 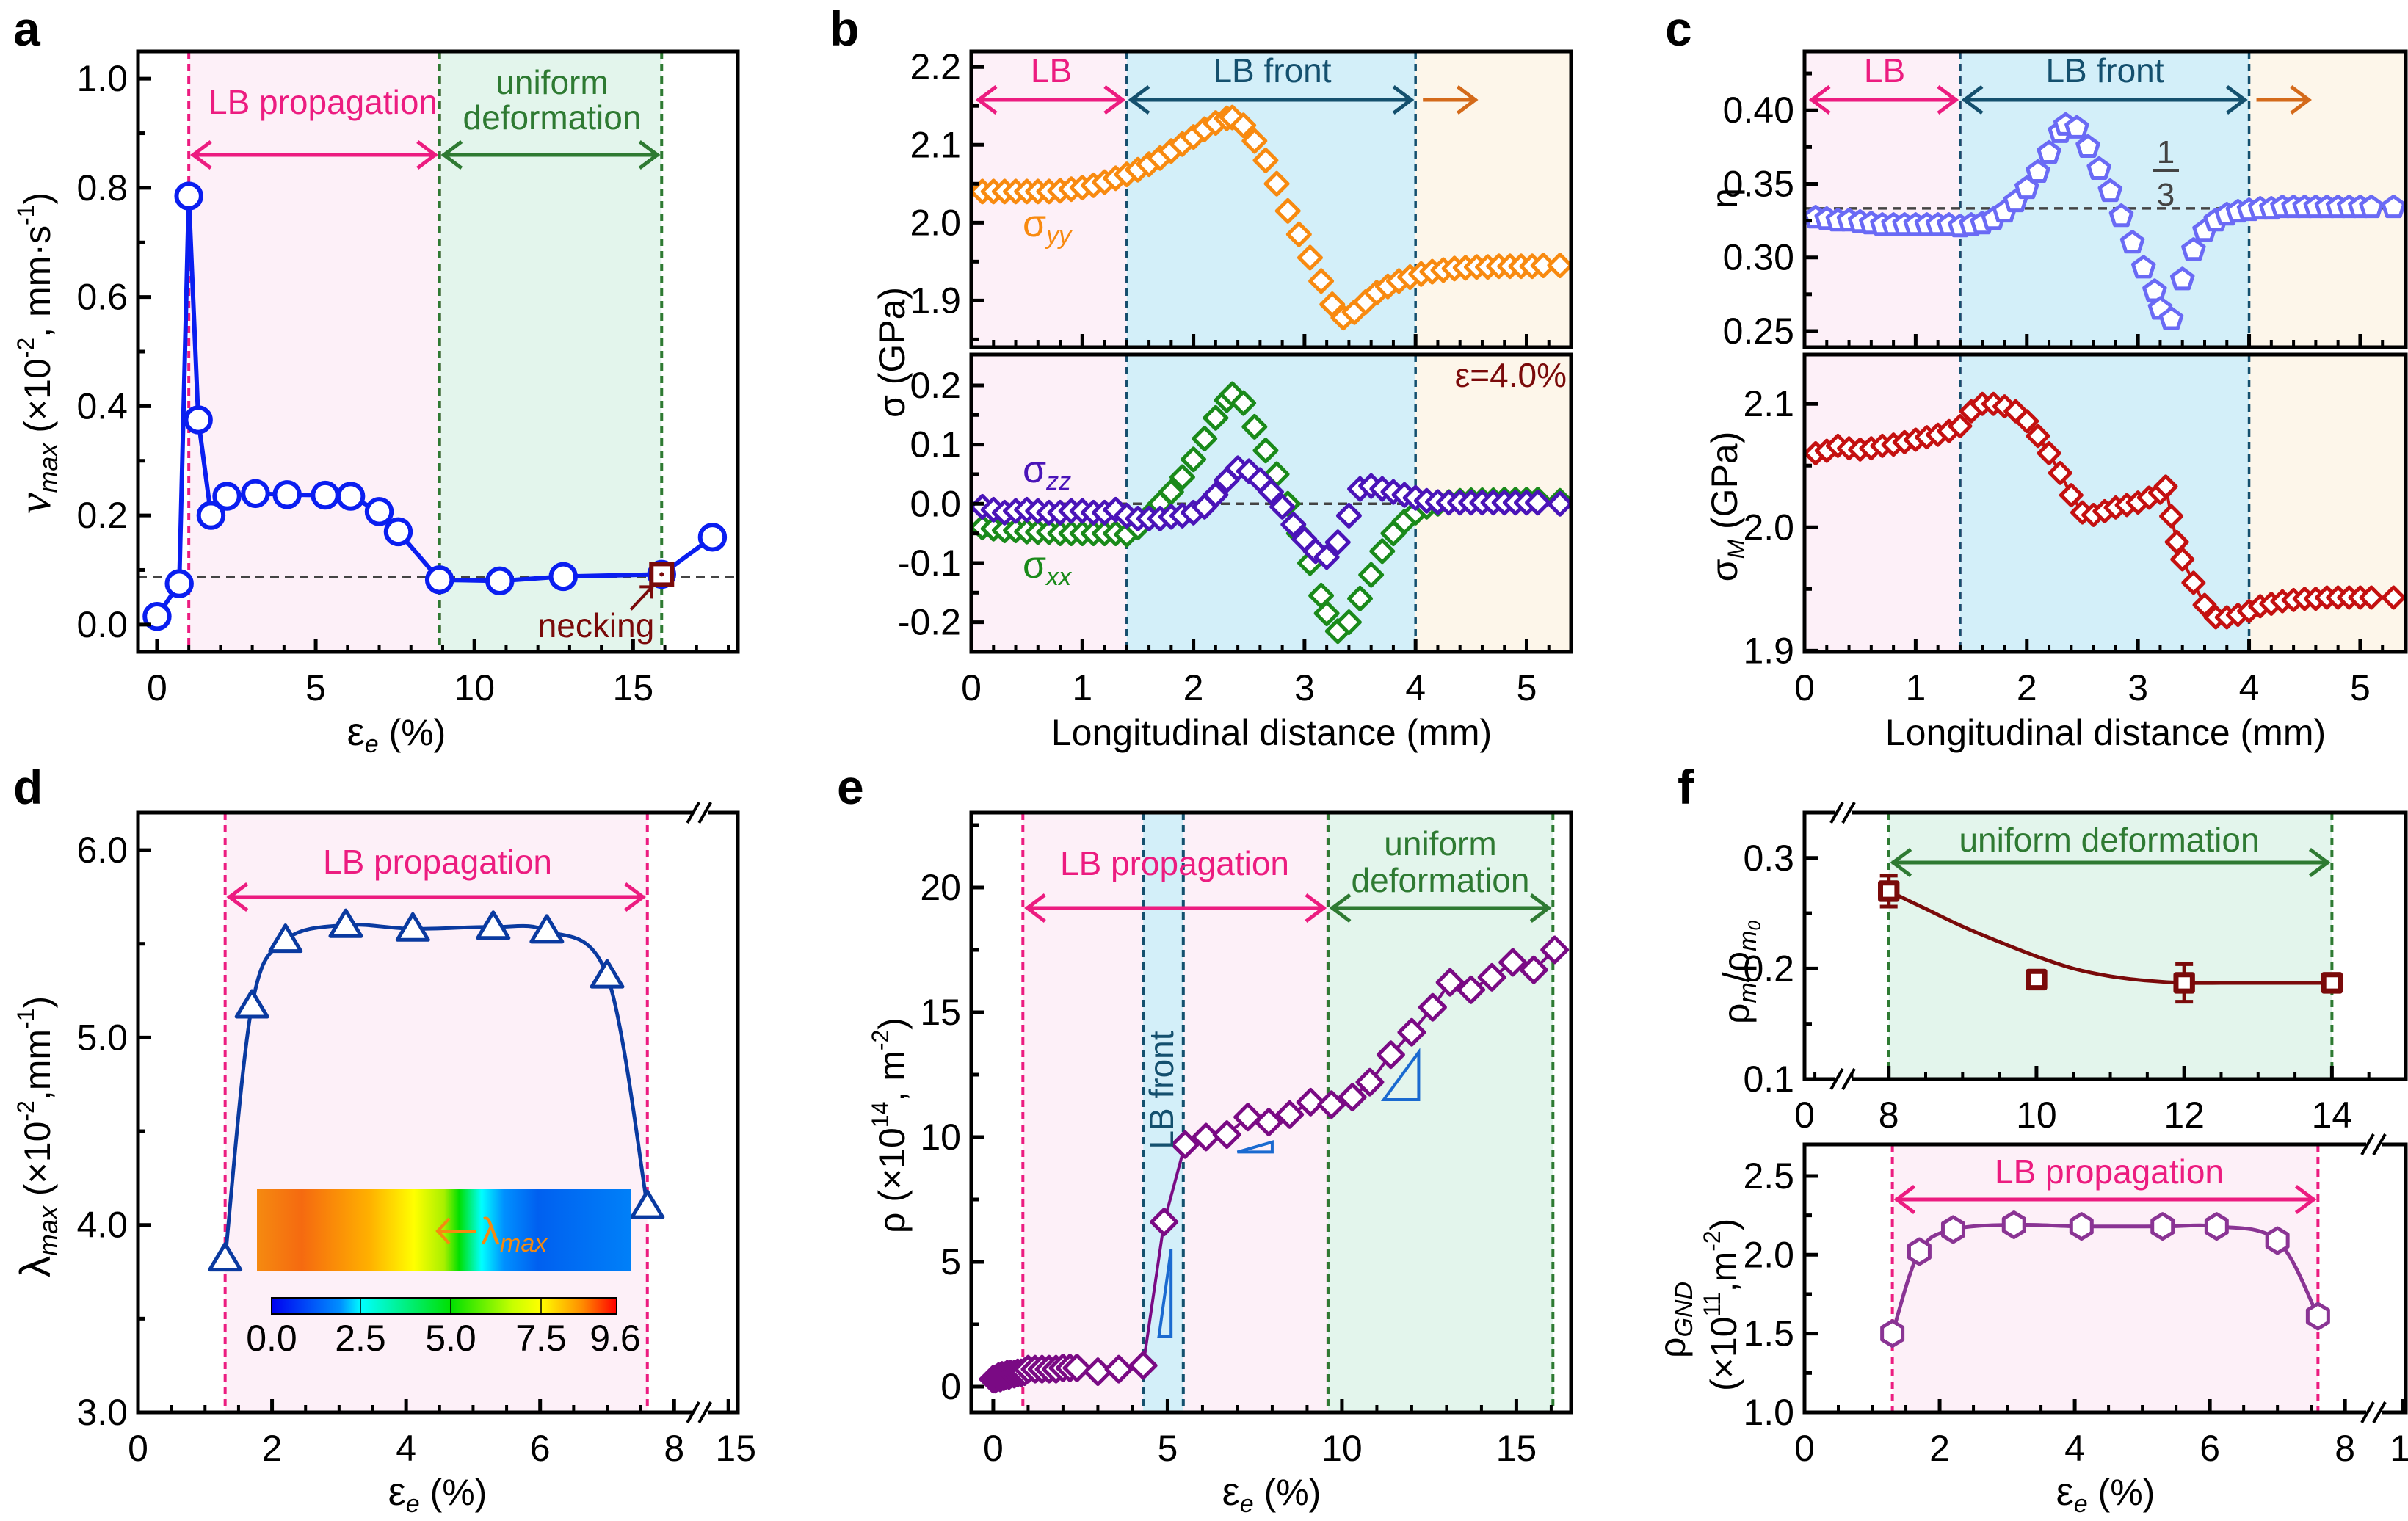 What do you see at coordinates (201, 155) in the screenshot?
I see `arrow-lb-propagation-head-left` at bounding box center [201, 155].